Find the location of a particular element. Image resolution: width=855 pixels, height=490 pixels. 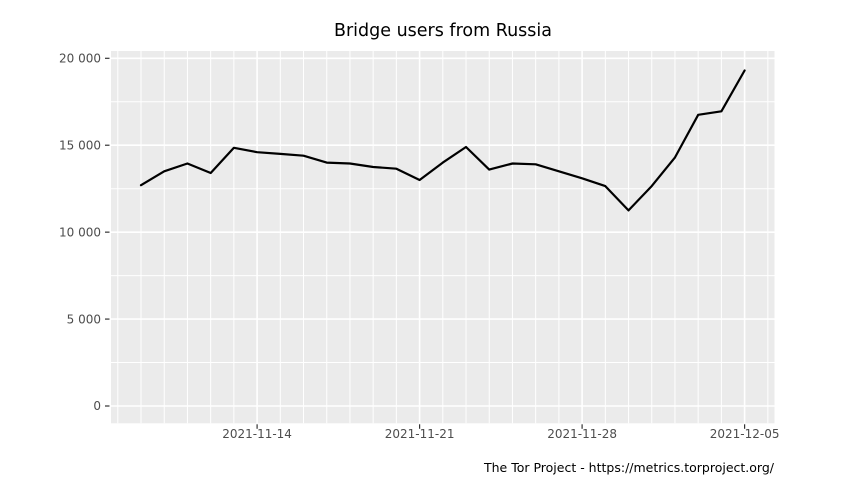

x-tick-label: 2021-11-28 is located at coordinates (582, 434).